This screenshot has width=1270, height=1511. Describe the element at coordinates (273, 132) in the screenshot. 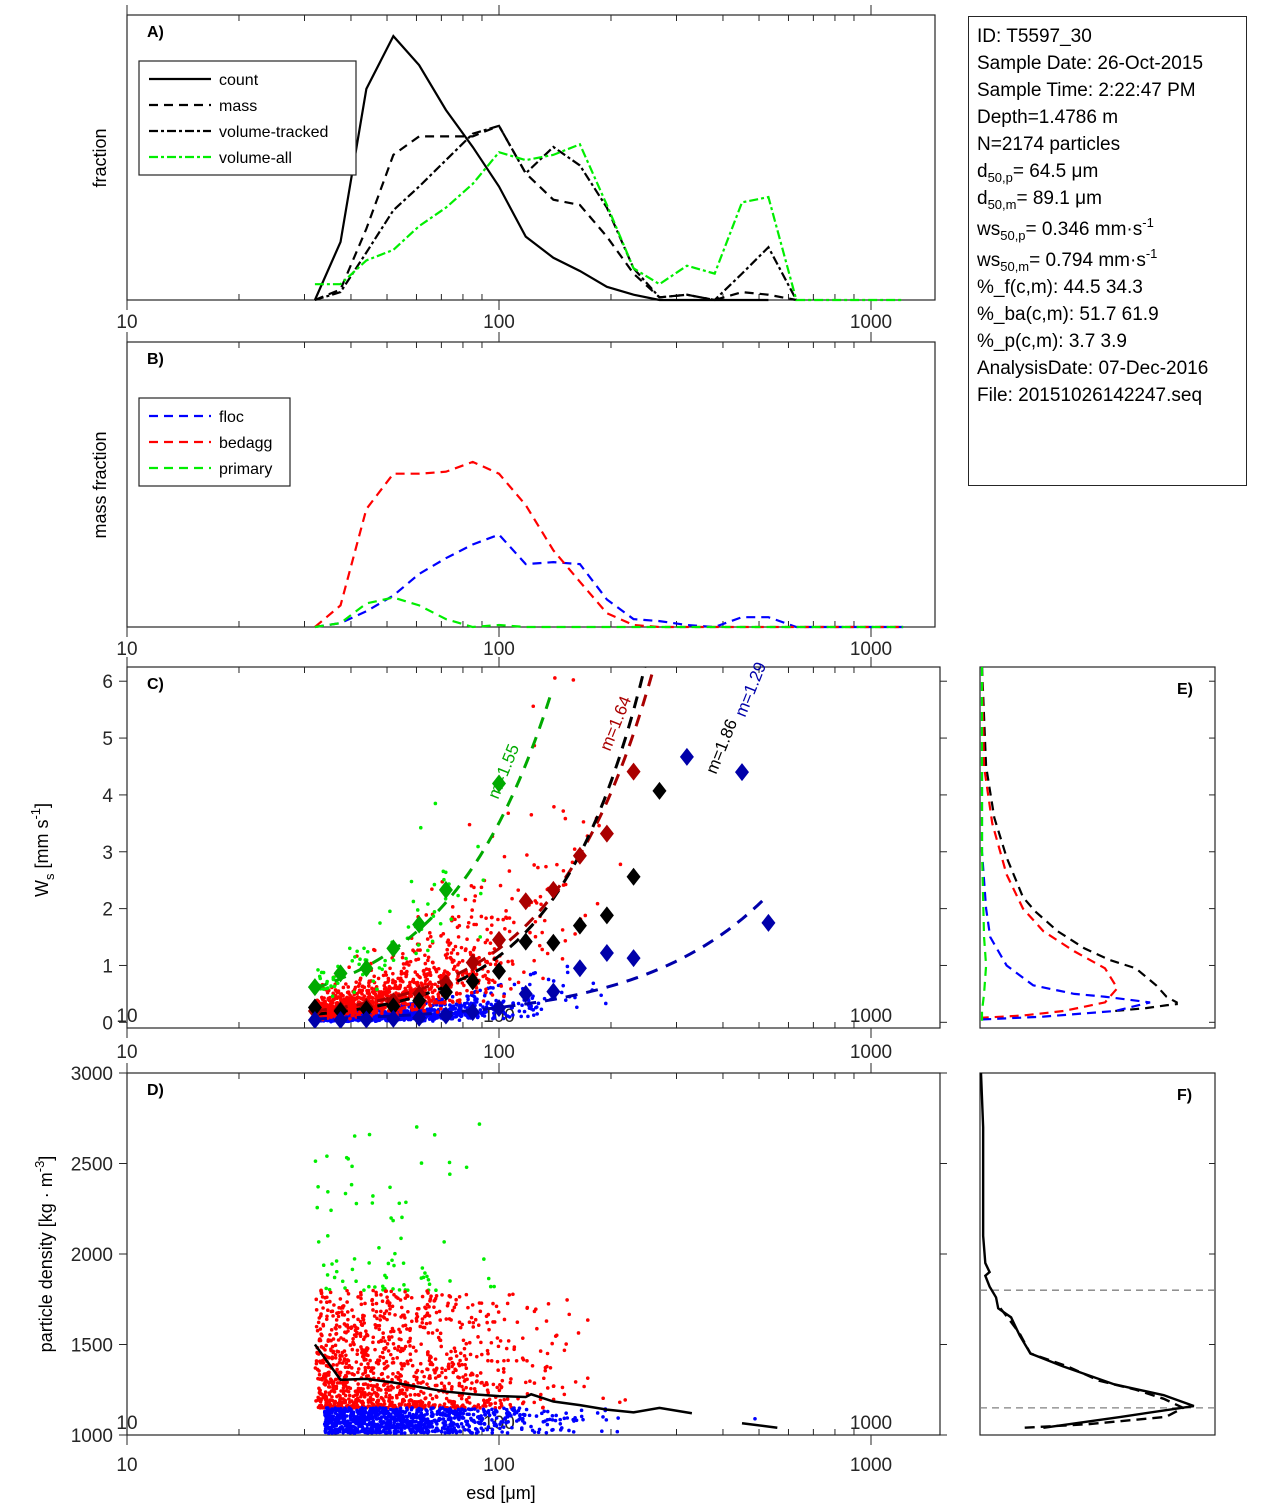

I see `legend-label: volume-tracked` at that location.